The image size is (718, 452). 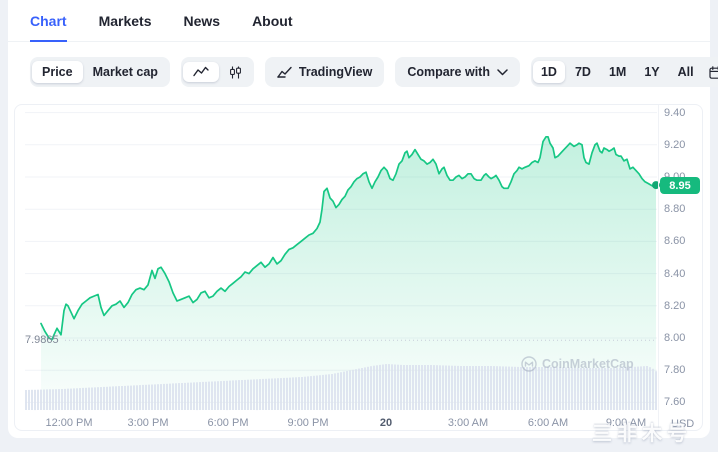 I want to click on x-axis-label: 6:00 AM, so click(x=548, y=423).